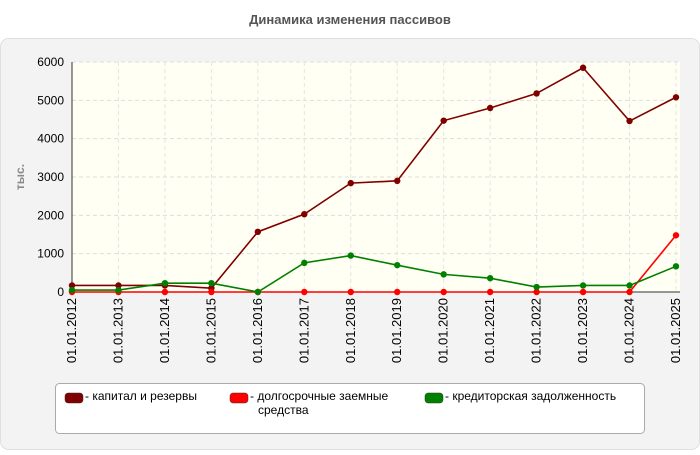  Describe the element at coordinates (582, 330) in the screenshot. I see `x-tick-label: 01.01.2023` at that location.